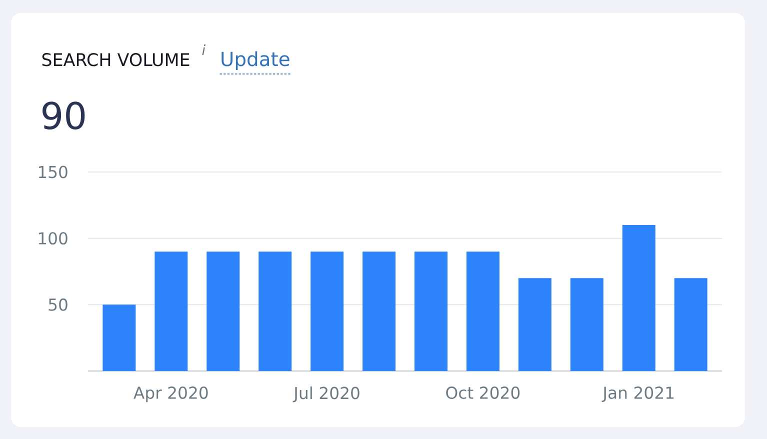 This screenshot has height=439, width=767. Describe the element at coordinates (116, 59) in the screenshot. I see `chart-title: SEARCH VOLUME` at that location.